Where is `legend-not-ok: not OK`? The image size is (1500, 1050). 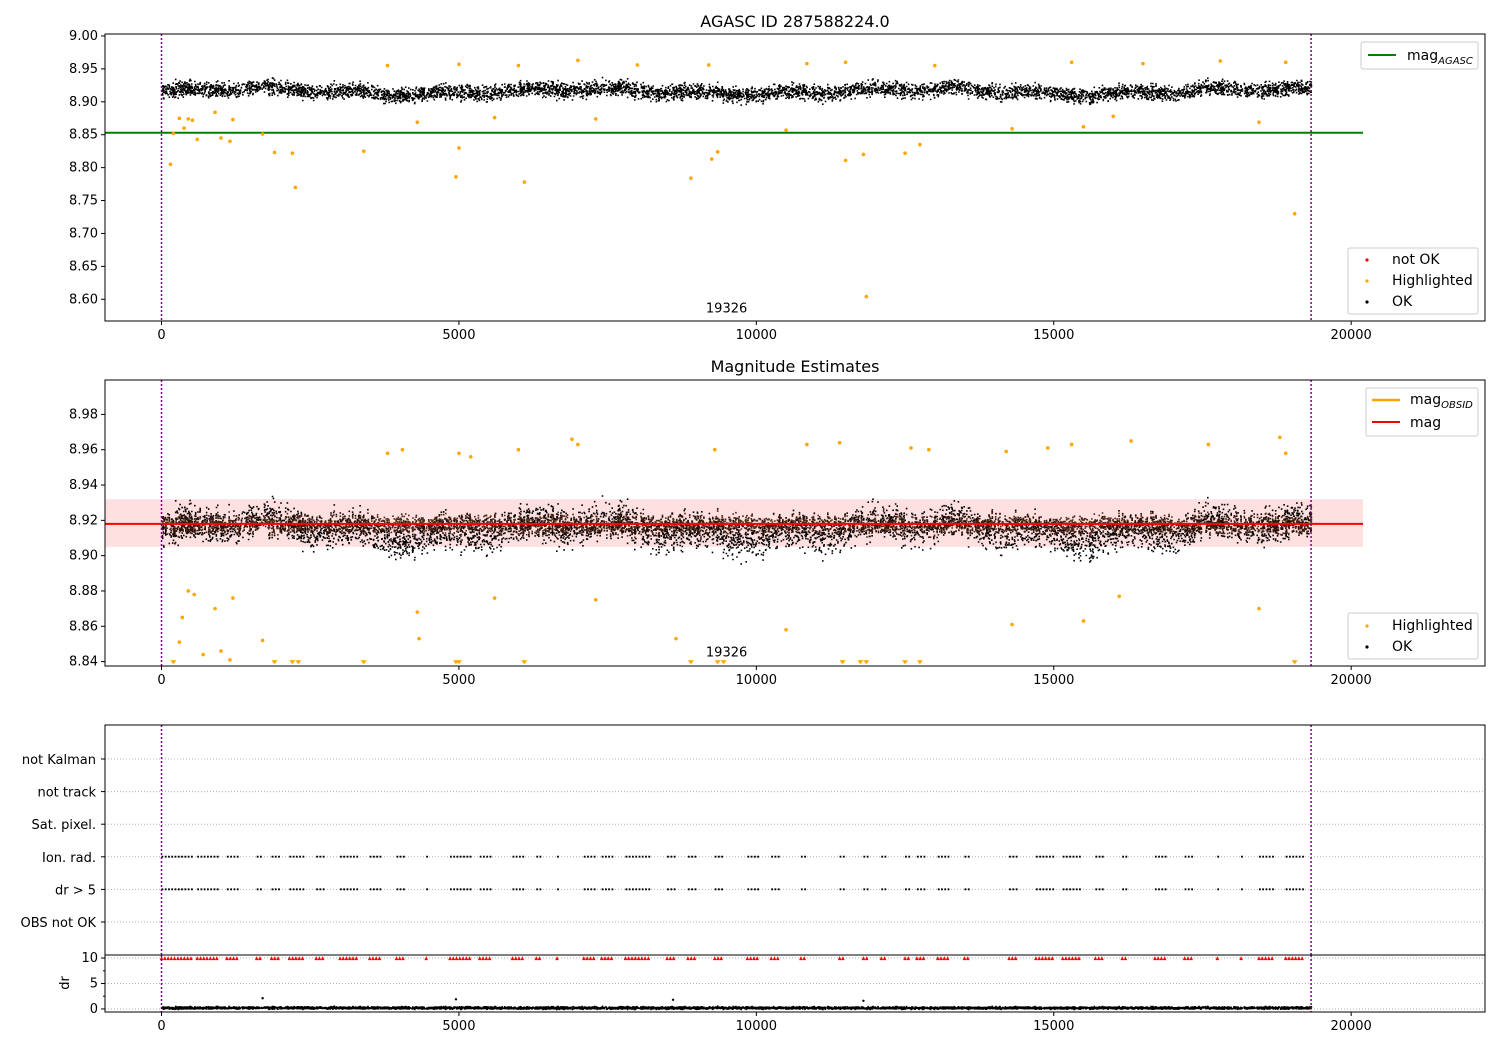
legend-not-ok: not OK is located at coordinates (1416, 260).